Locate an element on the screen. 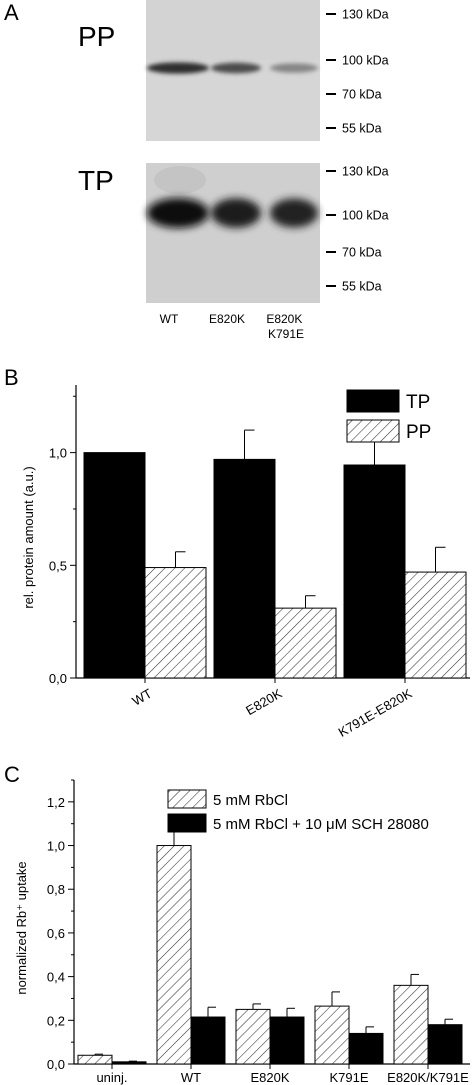  y-tick-label: 0,5 is located at coordinates (58, 565).